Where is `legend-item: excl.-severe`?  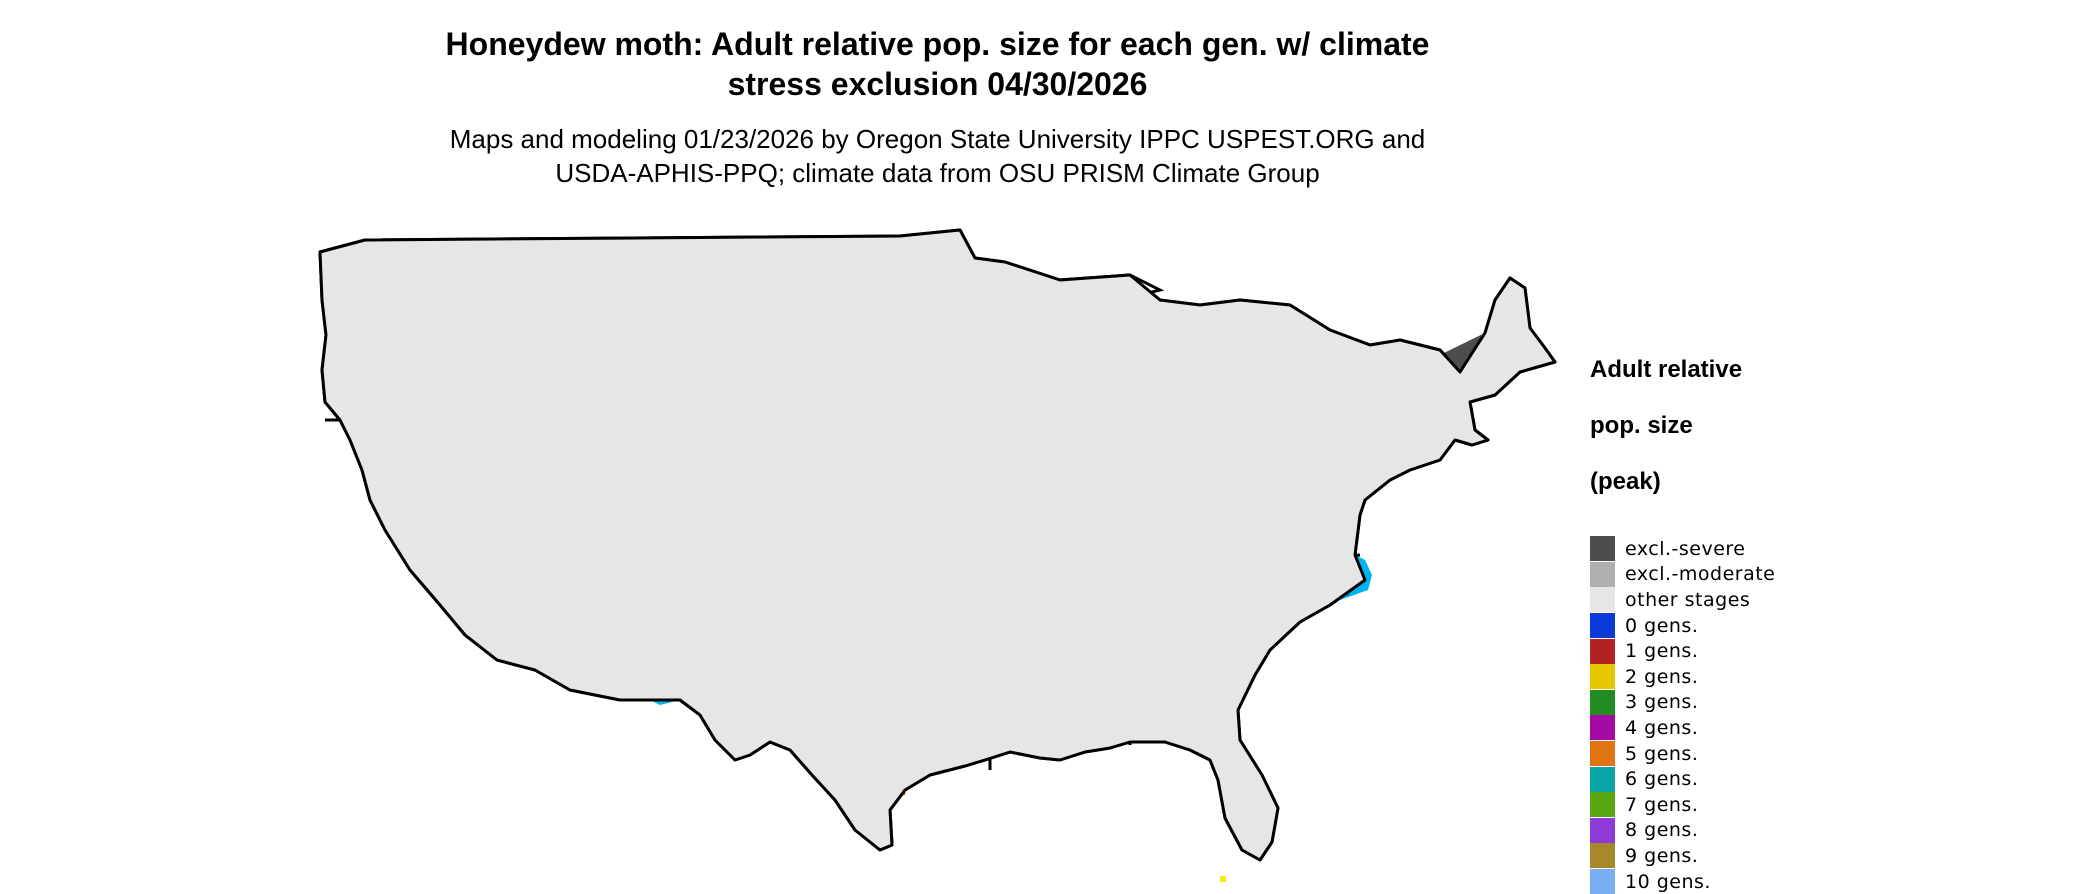
legend-item: excl.-severe is located at coordinates (1720, 549).